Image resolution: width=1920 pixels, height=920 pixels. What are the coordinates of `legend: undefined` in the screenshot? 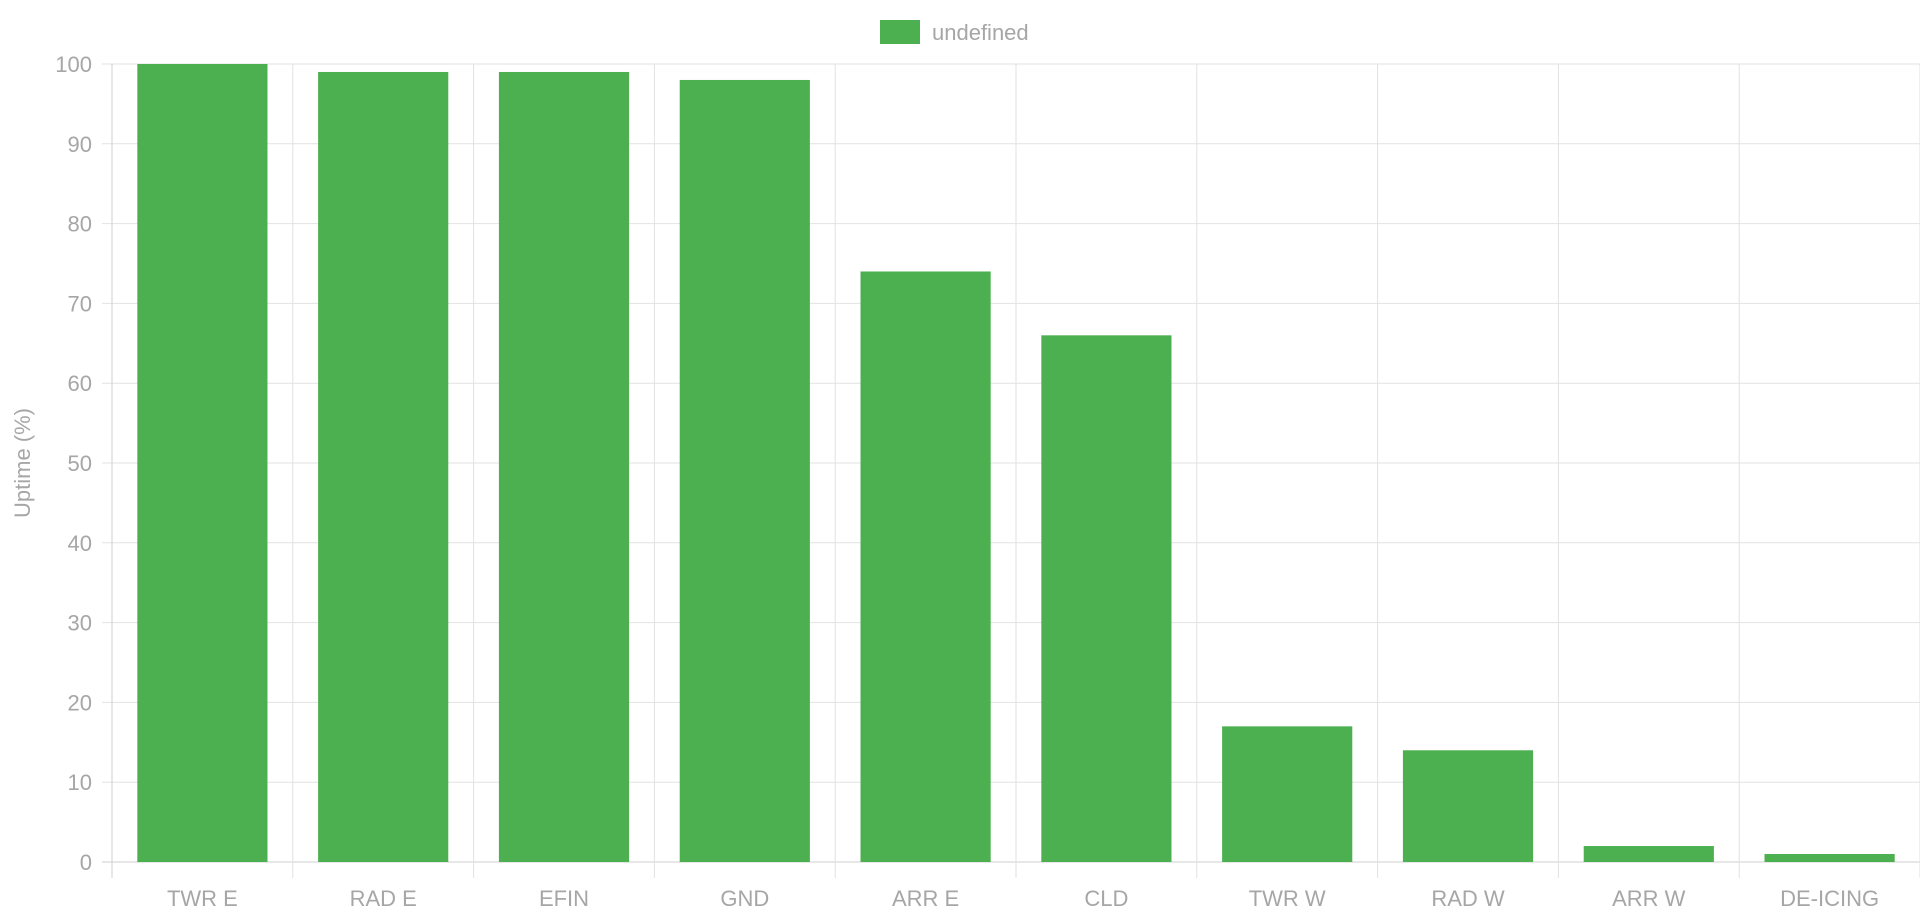 It's located at (954, 32).